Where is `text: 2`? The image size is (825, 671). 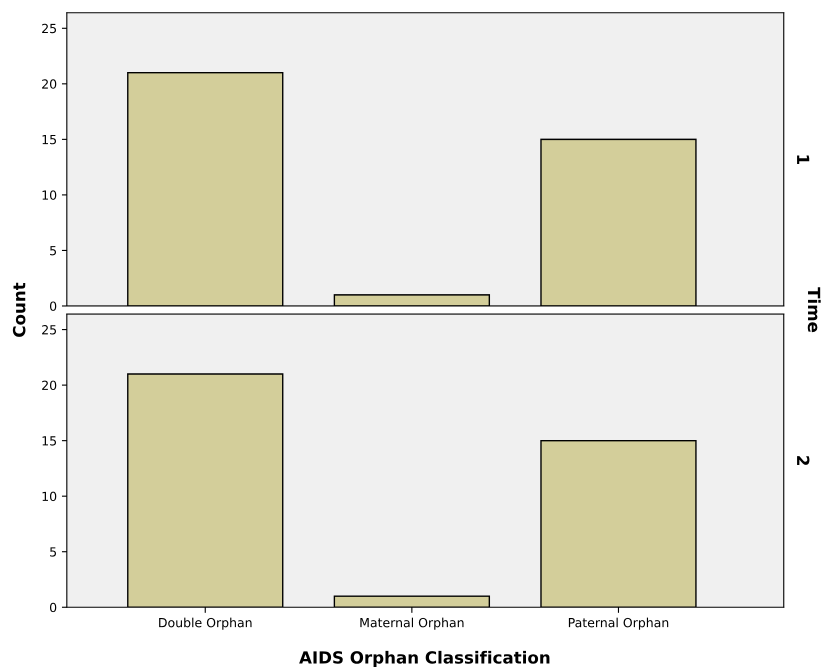
text: 2 is located at coordinates (803, 460).